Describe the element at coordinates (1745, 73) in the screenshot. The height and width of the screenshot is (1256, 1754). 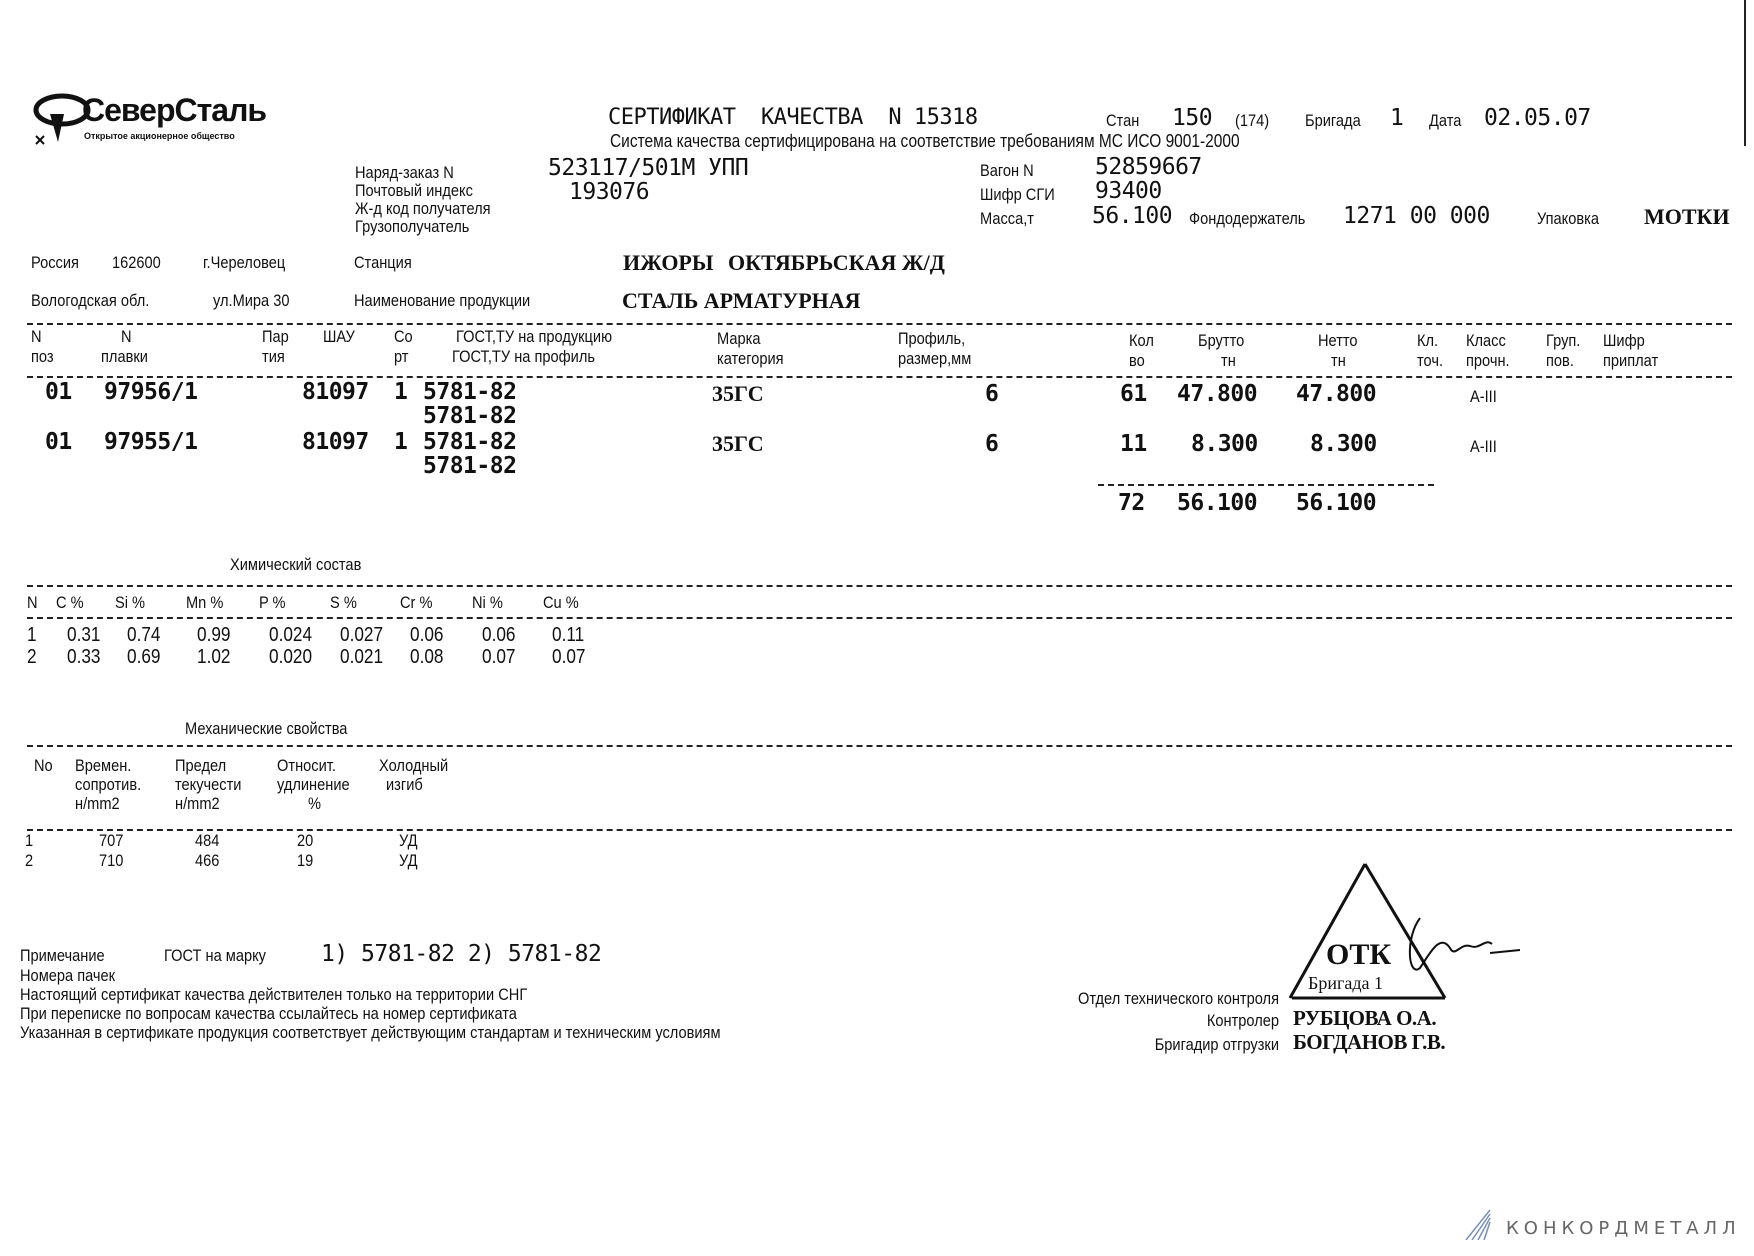
I see `page-edge-line` at that location.